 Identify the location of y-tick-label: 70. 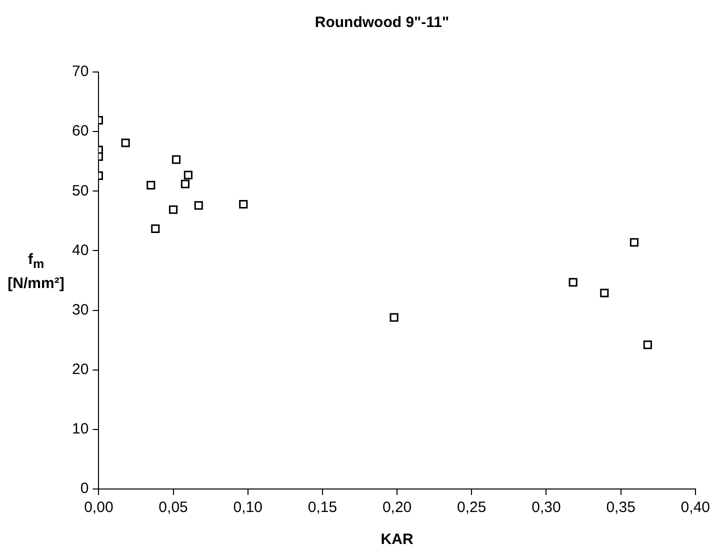
(80, 71).